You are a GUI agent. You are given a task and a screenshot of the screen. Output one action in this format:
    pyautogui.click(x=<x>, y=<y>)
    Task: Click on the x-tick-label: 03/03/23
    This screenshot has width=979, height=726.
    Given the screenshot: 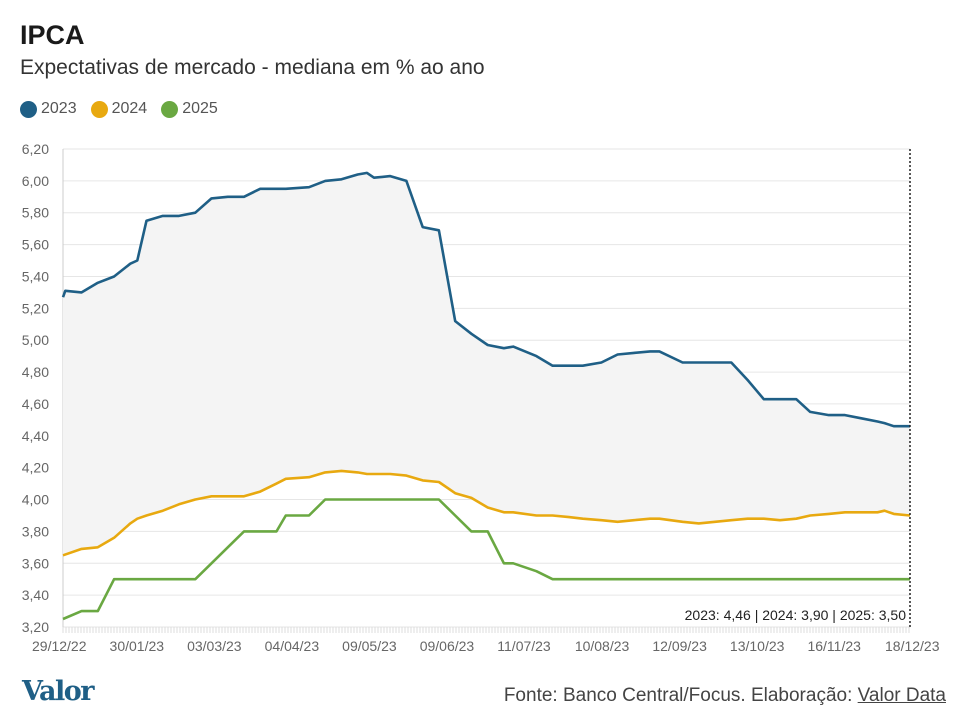 What is the action you would take?
    pyautogui.click(x=214, y=646)
    